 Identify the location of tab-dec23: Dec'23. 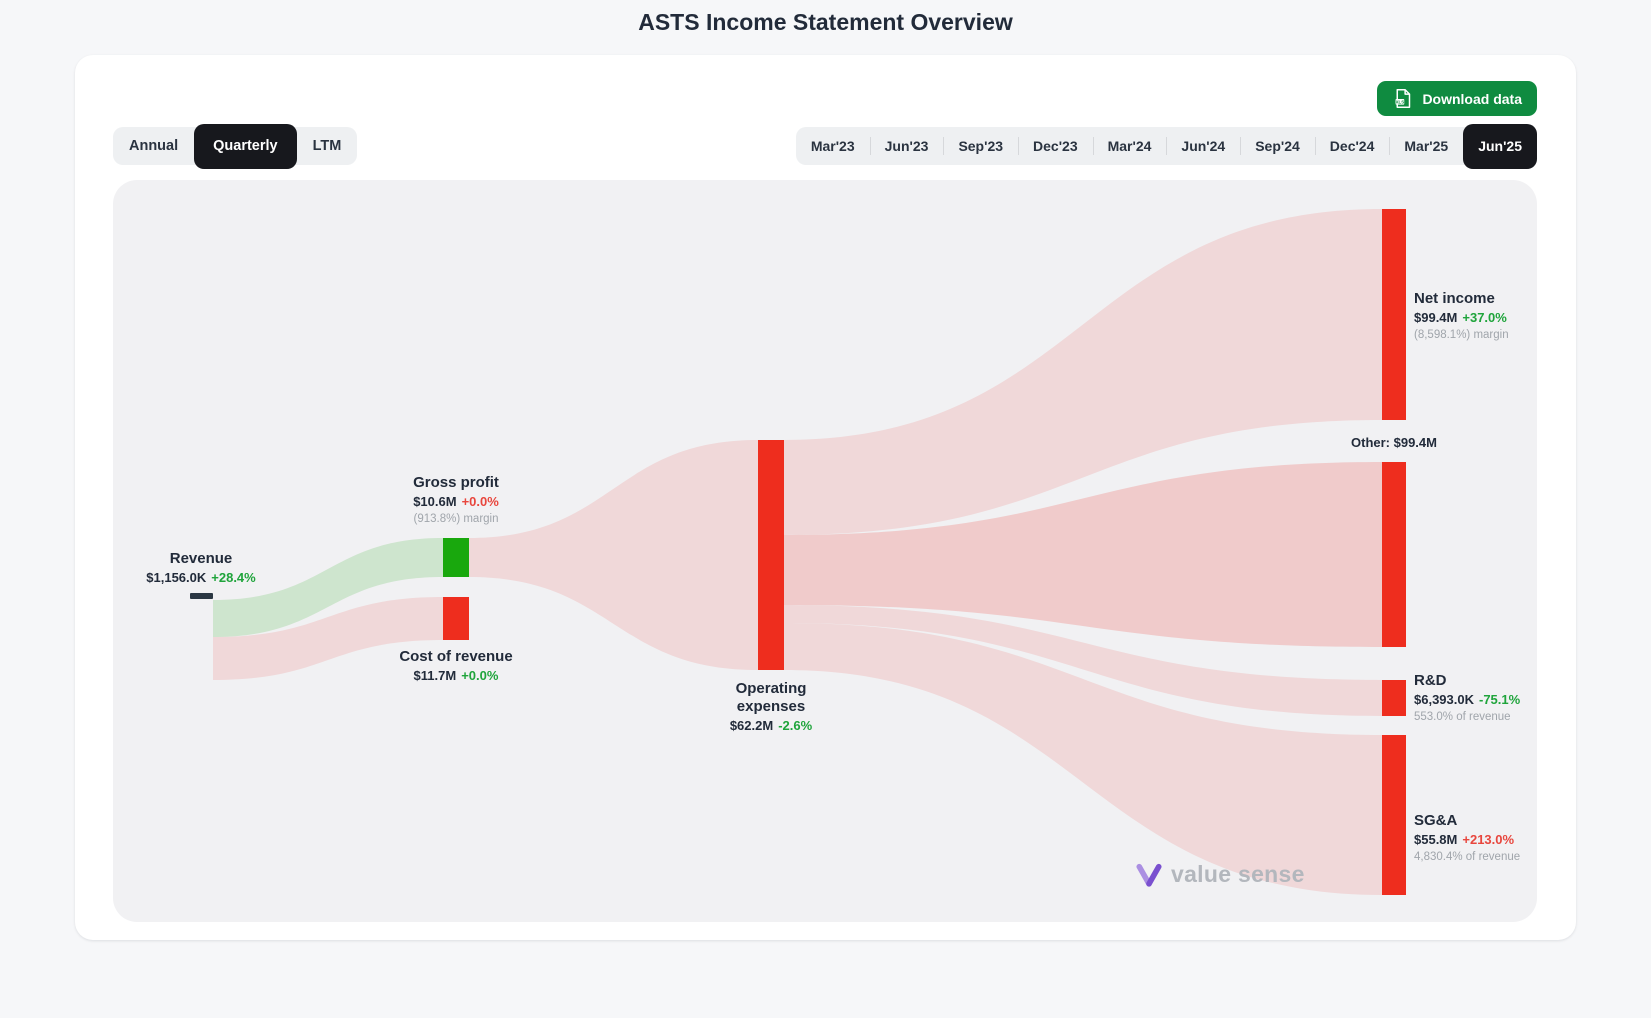
(1055, 146).